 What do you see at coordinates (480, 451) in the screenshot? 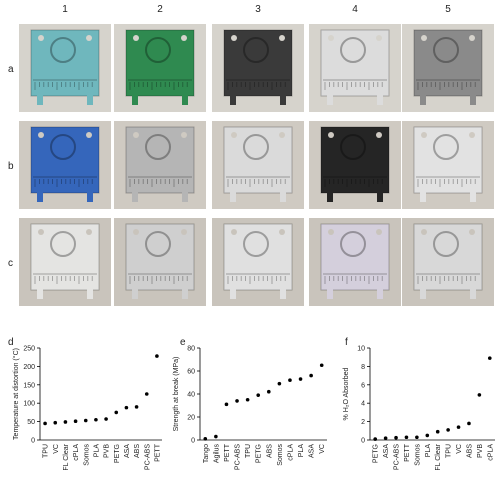
I see `x-tick-label: PVB` at bounding box center [480, 451].